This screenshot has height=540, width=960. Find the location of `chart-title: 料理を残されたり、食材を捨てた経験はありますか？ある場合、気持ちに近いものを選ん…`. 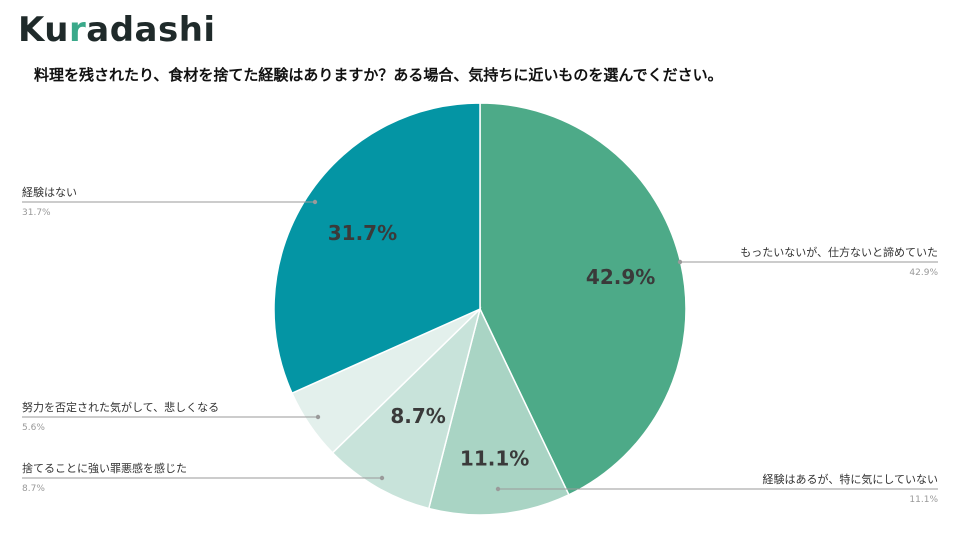

chart-title: 料理を残されたり、食材を捨てた経験はありますか？ある場合、気持ちに近いものを選ん… is located at coordinates (378, 75).